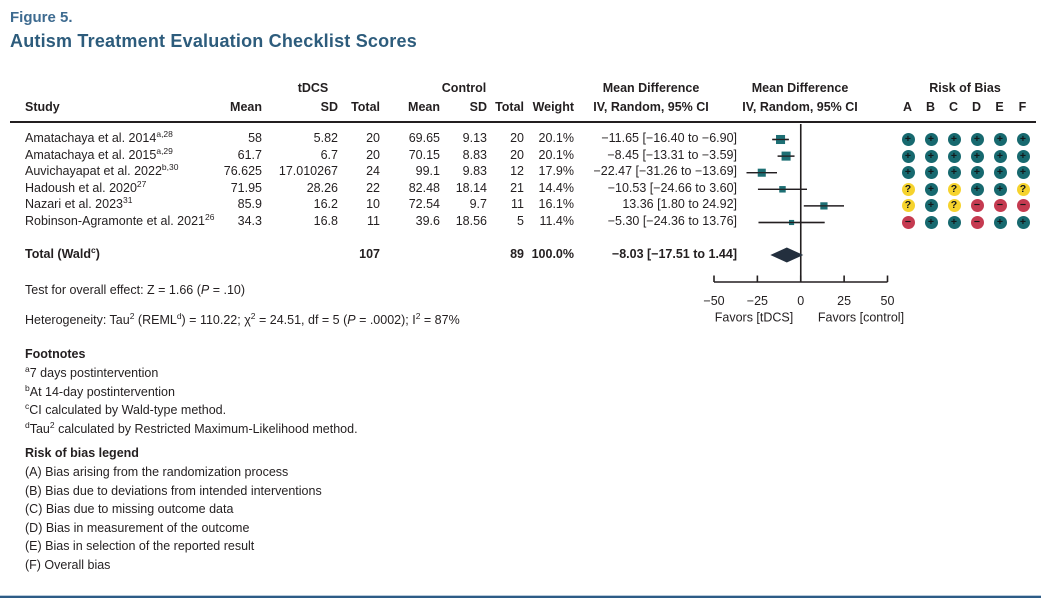 This screenshot has height=611, width=1041. What do you see at coordinates (800, 107) in the screenshot?
I see `col-header-iv-random-2: IV, Random, 95% CI` at bounding box center [800, 107].